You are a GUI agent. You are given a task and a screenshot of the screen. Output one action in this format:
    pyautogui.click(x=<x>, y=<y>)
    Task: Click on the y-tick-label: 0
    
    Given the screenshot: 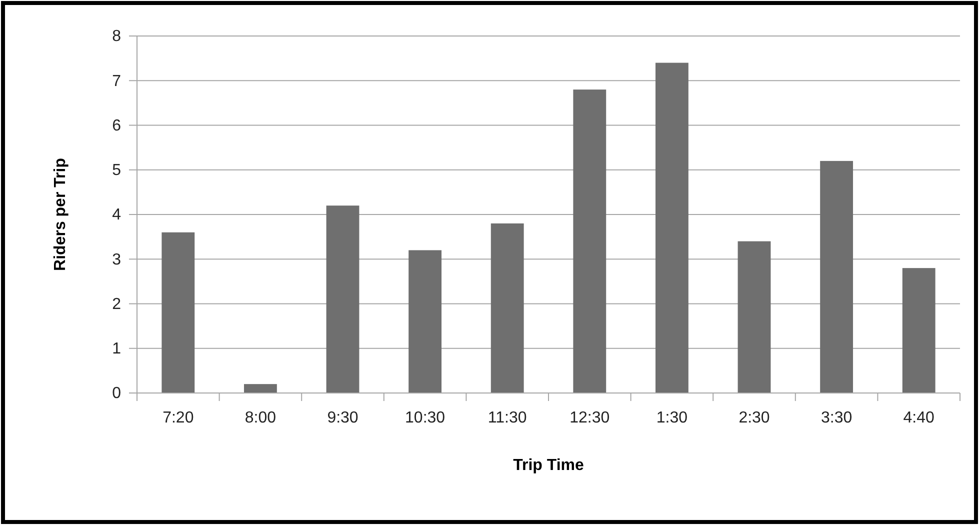 What is the action you would take?
    pyautogui.click(x=117, y=393)
    